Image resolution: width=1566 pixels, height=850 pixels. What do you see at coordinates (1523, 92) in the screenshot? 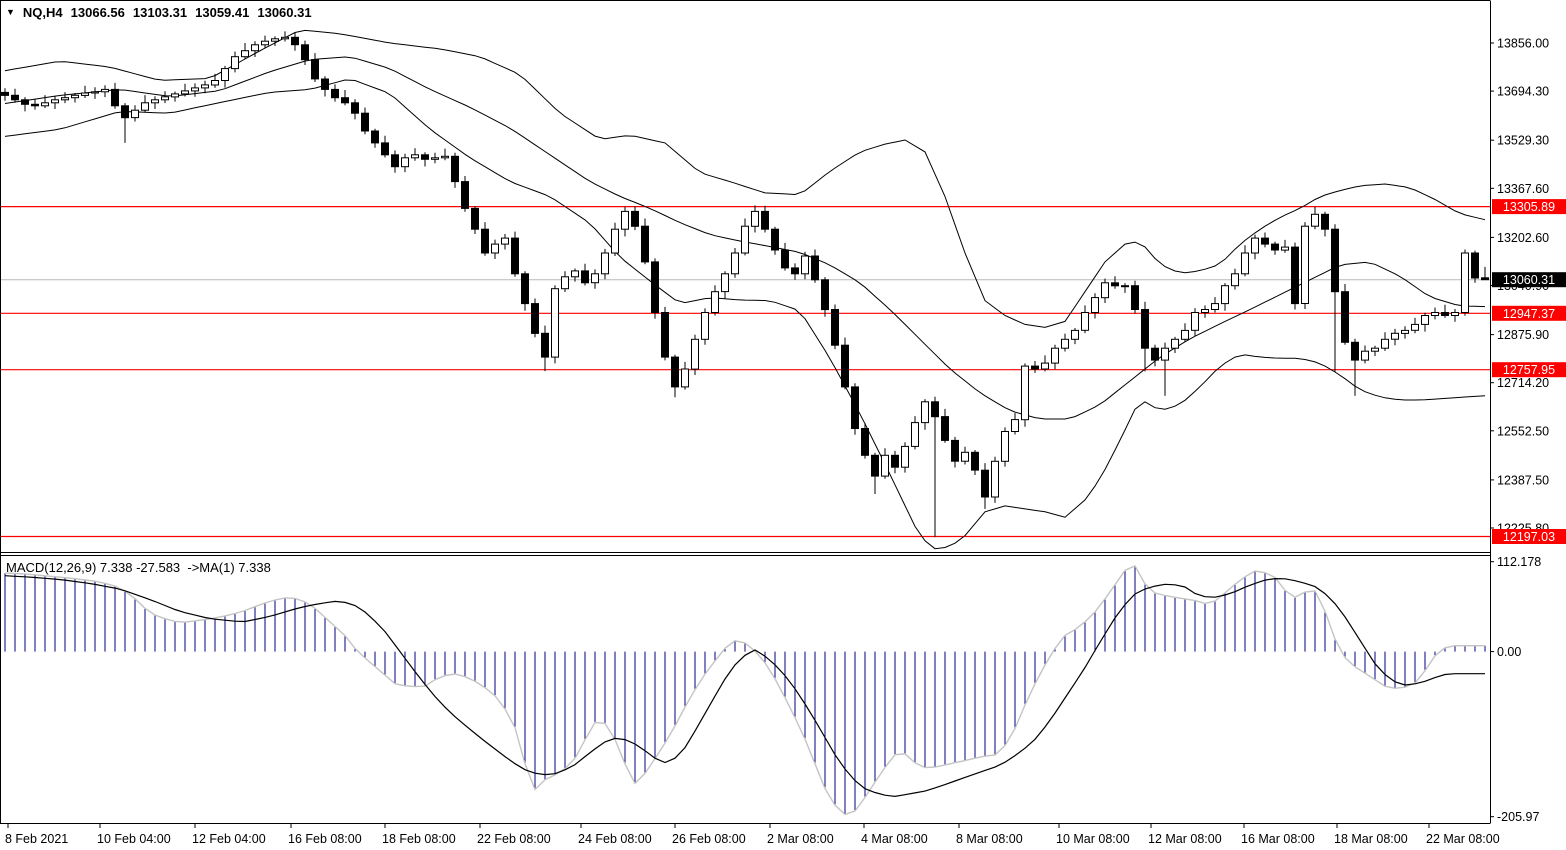
I see `price-axis-label: 13694.30` at bounding box center [1523, 92].